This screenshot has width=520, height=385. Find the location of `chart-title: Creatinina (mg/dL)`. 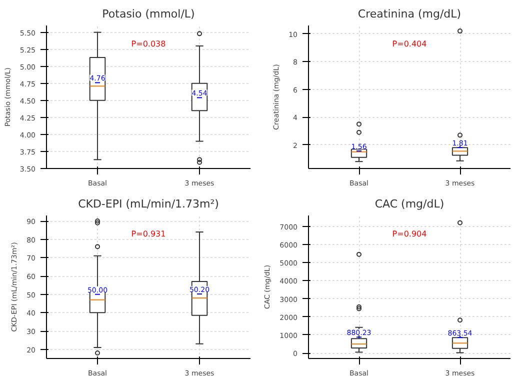

chart-title: Creatinina (mg/dL) is located at coordinates (410, 14).